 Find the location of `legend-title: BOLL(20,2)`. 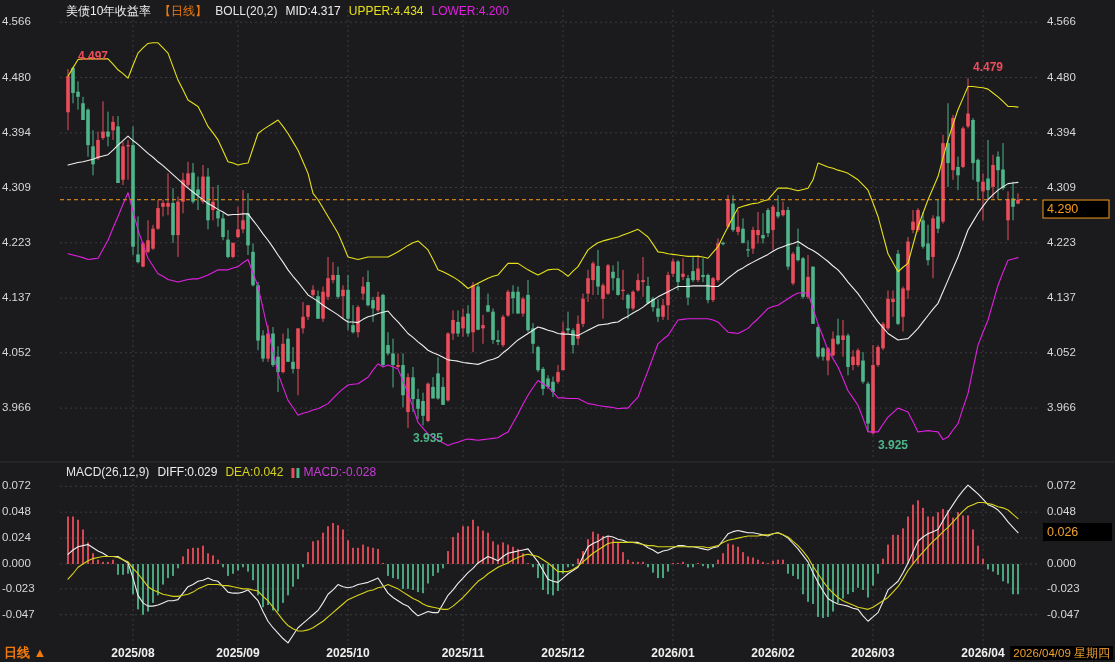

legend-title: BOLL(20,2) is located at coordinates (246, 11).